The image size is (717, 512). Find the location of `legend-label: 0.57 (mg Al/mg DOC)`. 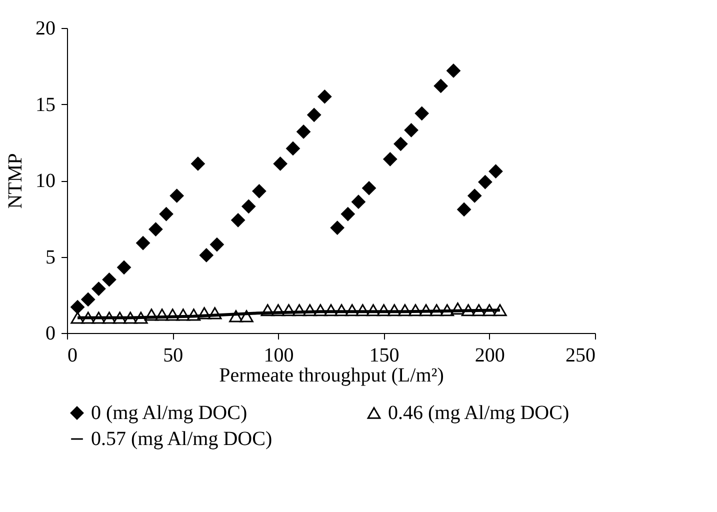

legend-label: 0.57 (mg Al/mg DOC) is located at coordinates (181, 439).